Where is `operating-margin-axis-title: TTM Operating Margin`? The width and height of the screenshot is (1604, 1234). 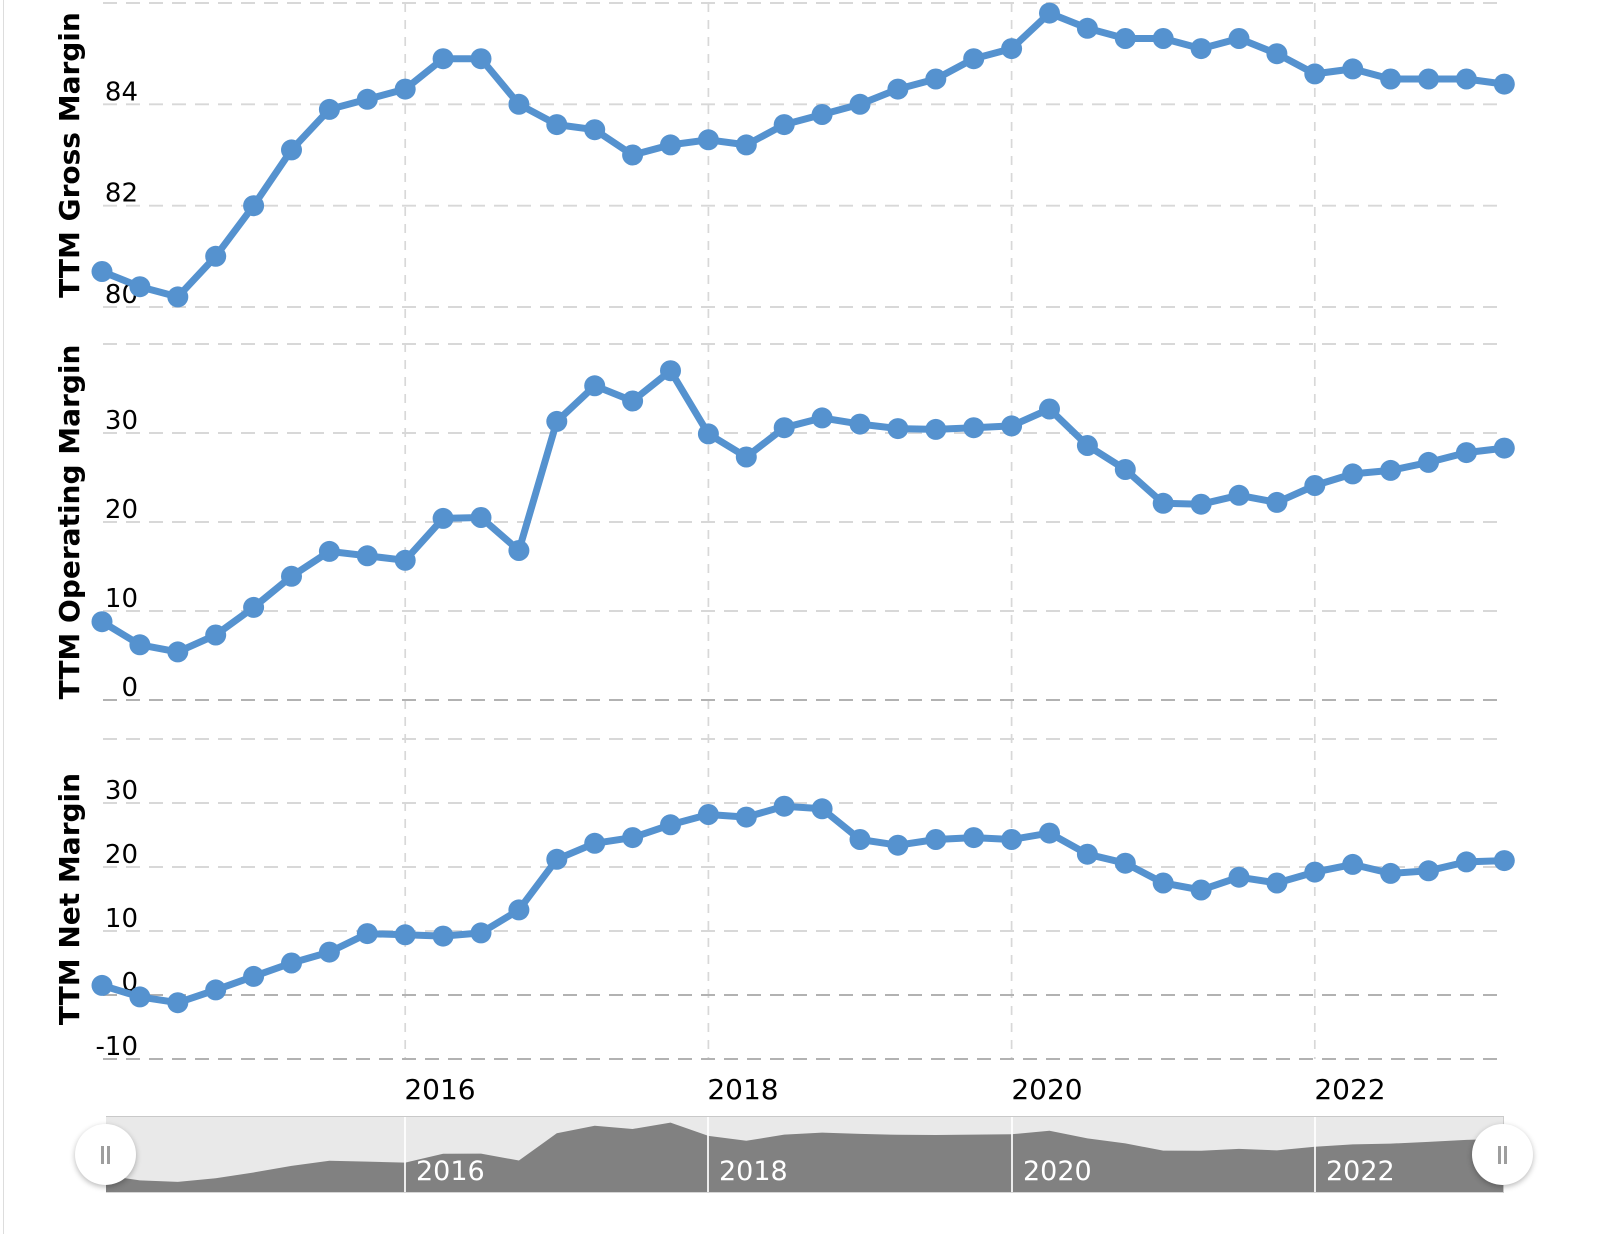 operating-margin-axis-title: TTM Operating Margin is located at coordinates (69, 522).